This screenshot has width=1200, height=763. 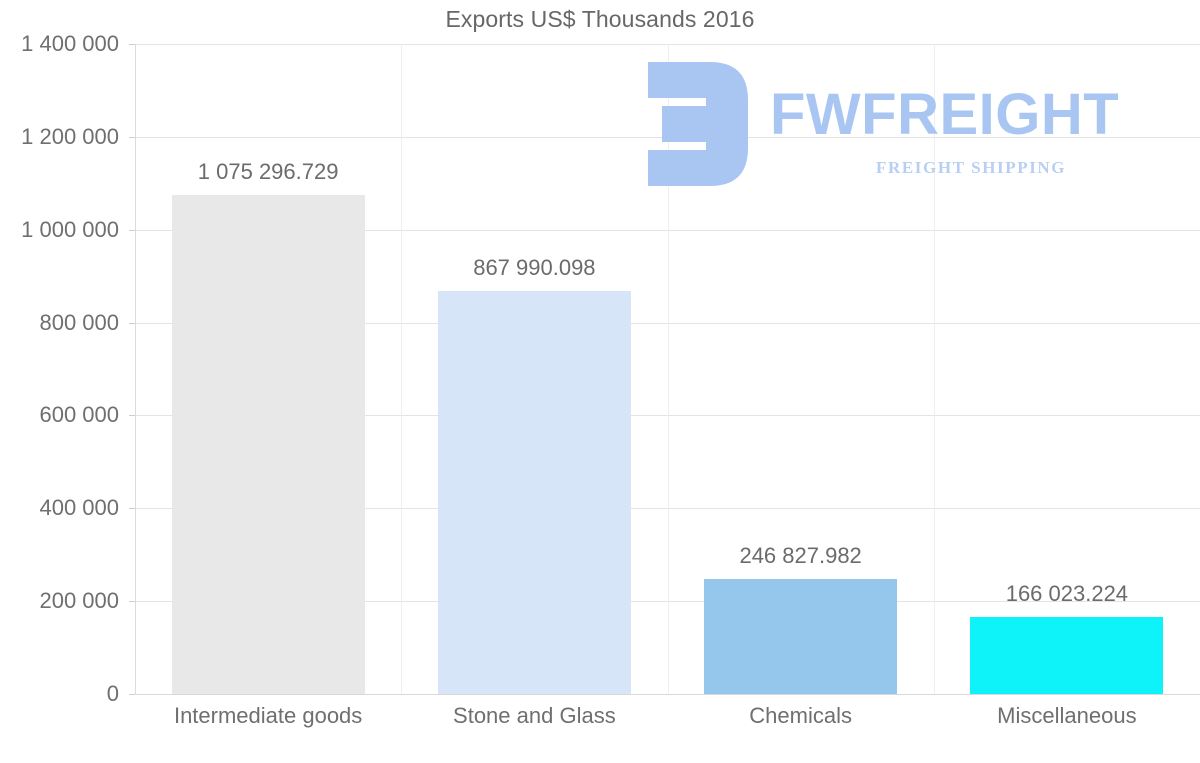 I want to click on bar-value-label: 166 023.224, so click(x=1067, y=593).